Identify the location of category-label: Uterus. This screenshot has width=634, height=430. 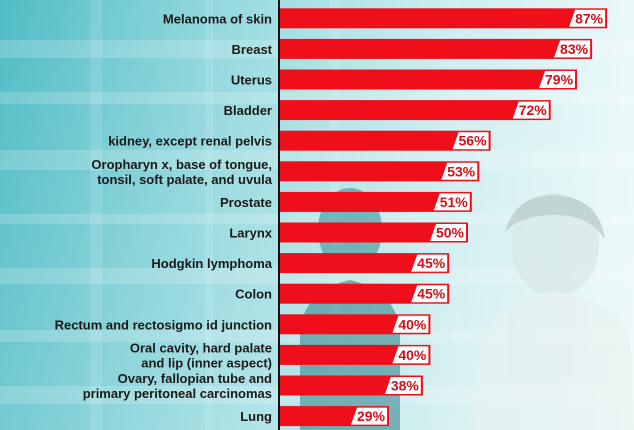
(251, 80).